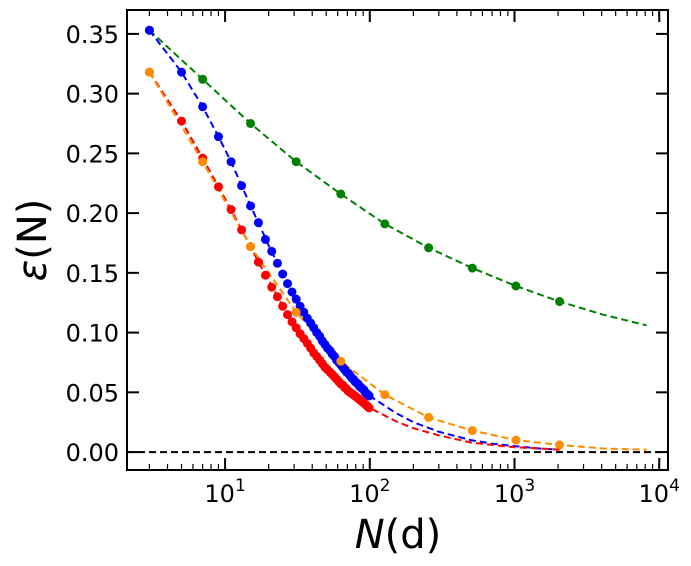  What do you see at coordinates (92, 154) in the screenshot?
I see `y-tick-label: 0.25` at bounding box center [92, 154].